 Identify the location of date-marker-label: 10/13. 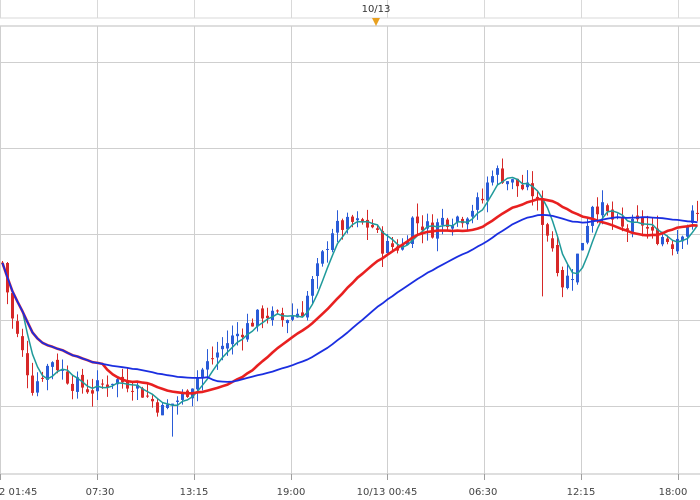
(376, 9).